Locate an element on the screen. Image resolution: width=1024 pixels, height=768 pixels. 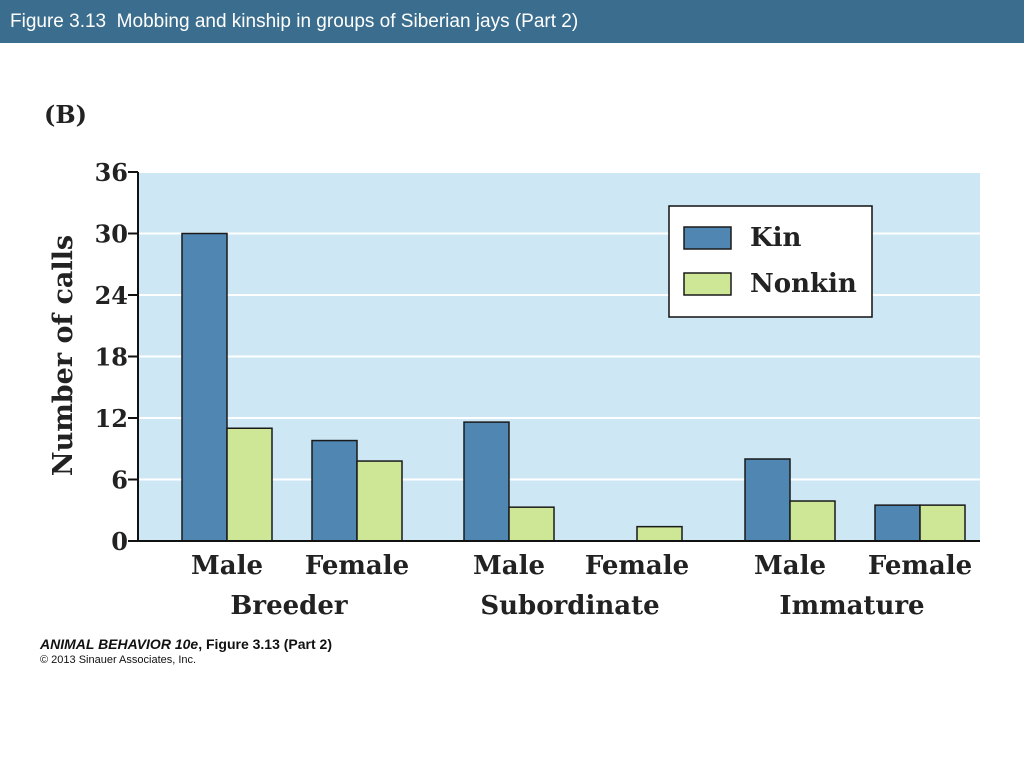
x-tick-label-3: Female is located at coordinates (637, 566).